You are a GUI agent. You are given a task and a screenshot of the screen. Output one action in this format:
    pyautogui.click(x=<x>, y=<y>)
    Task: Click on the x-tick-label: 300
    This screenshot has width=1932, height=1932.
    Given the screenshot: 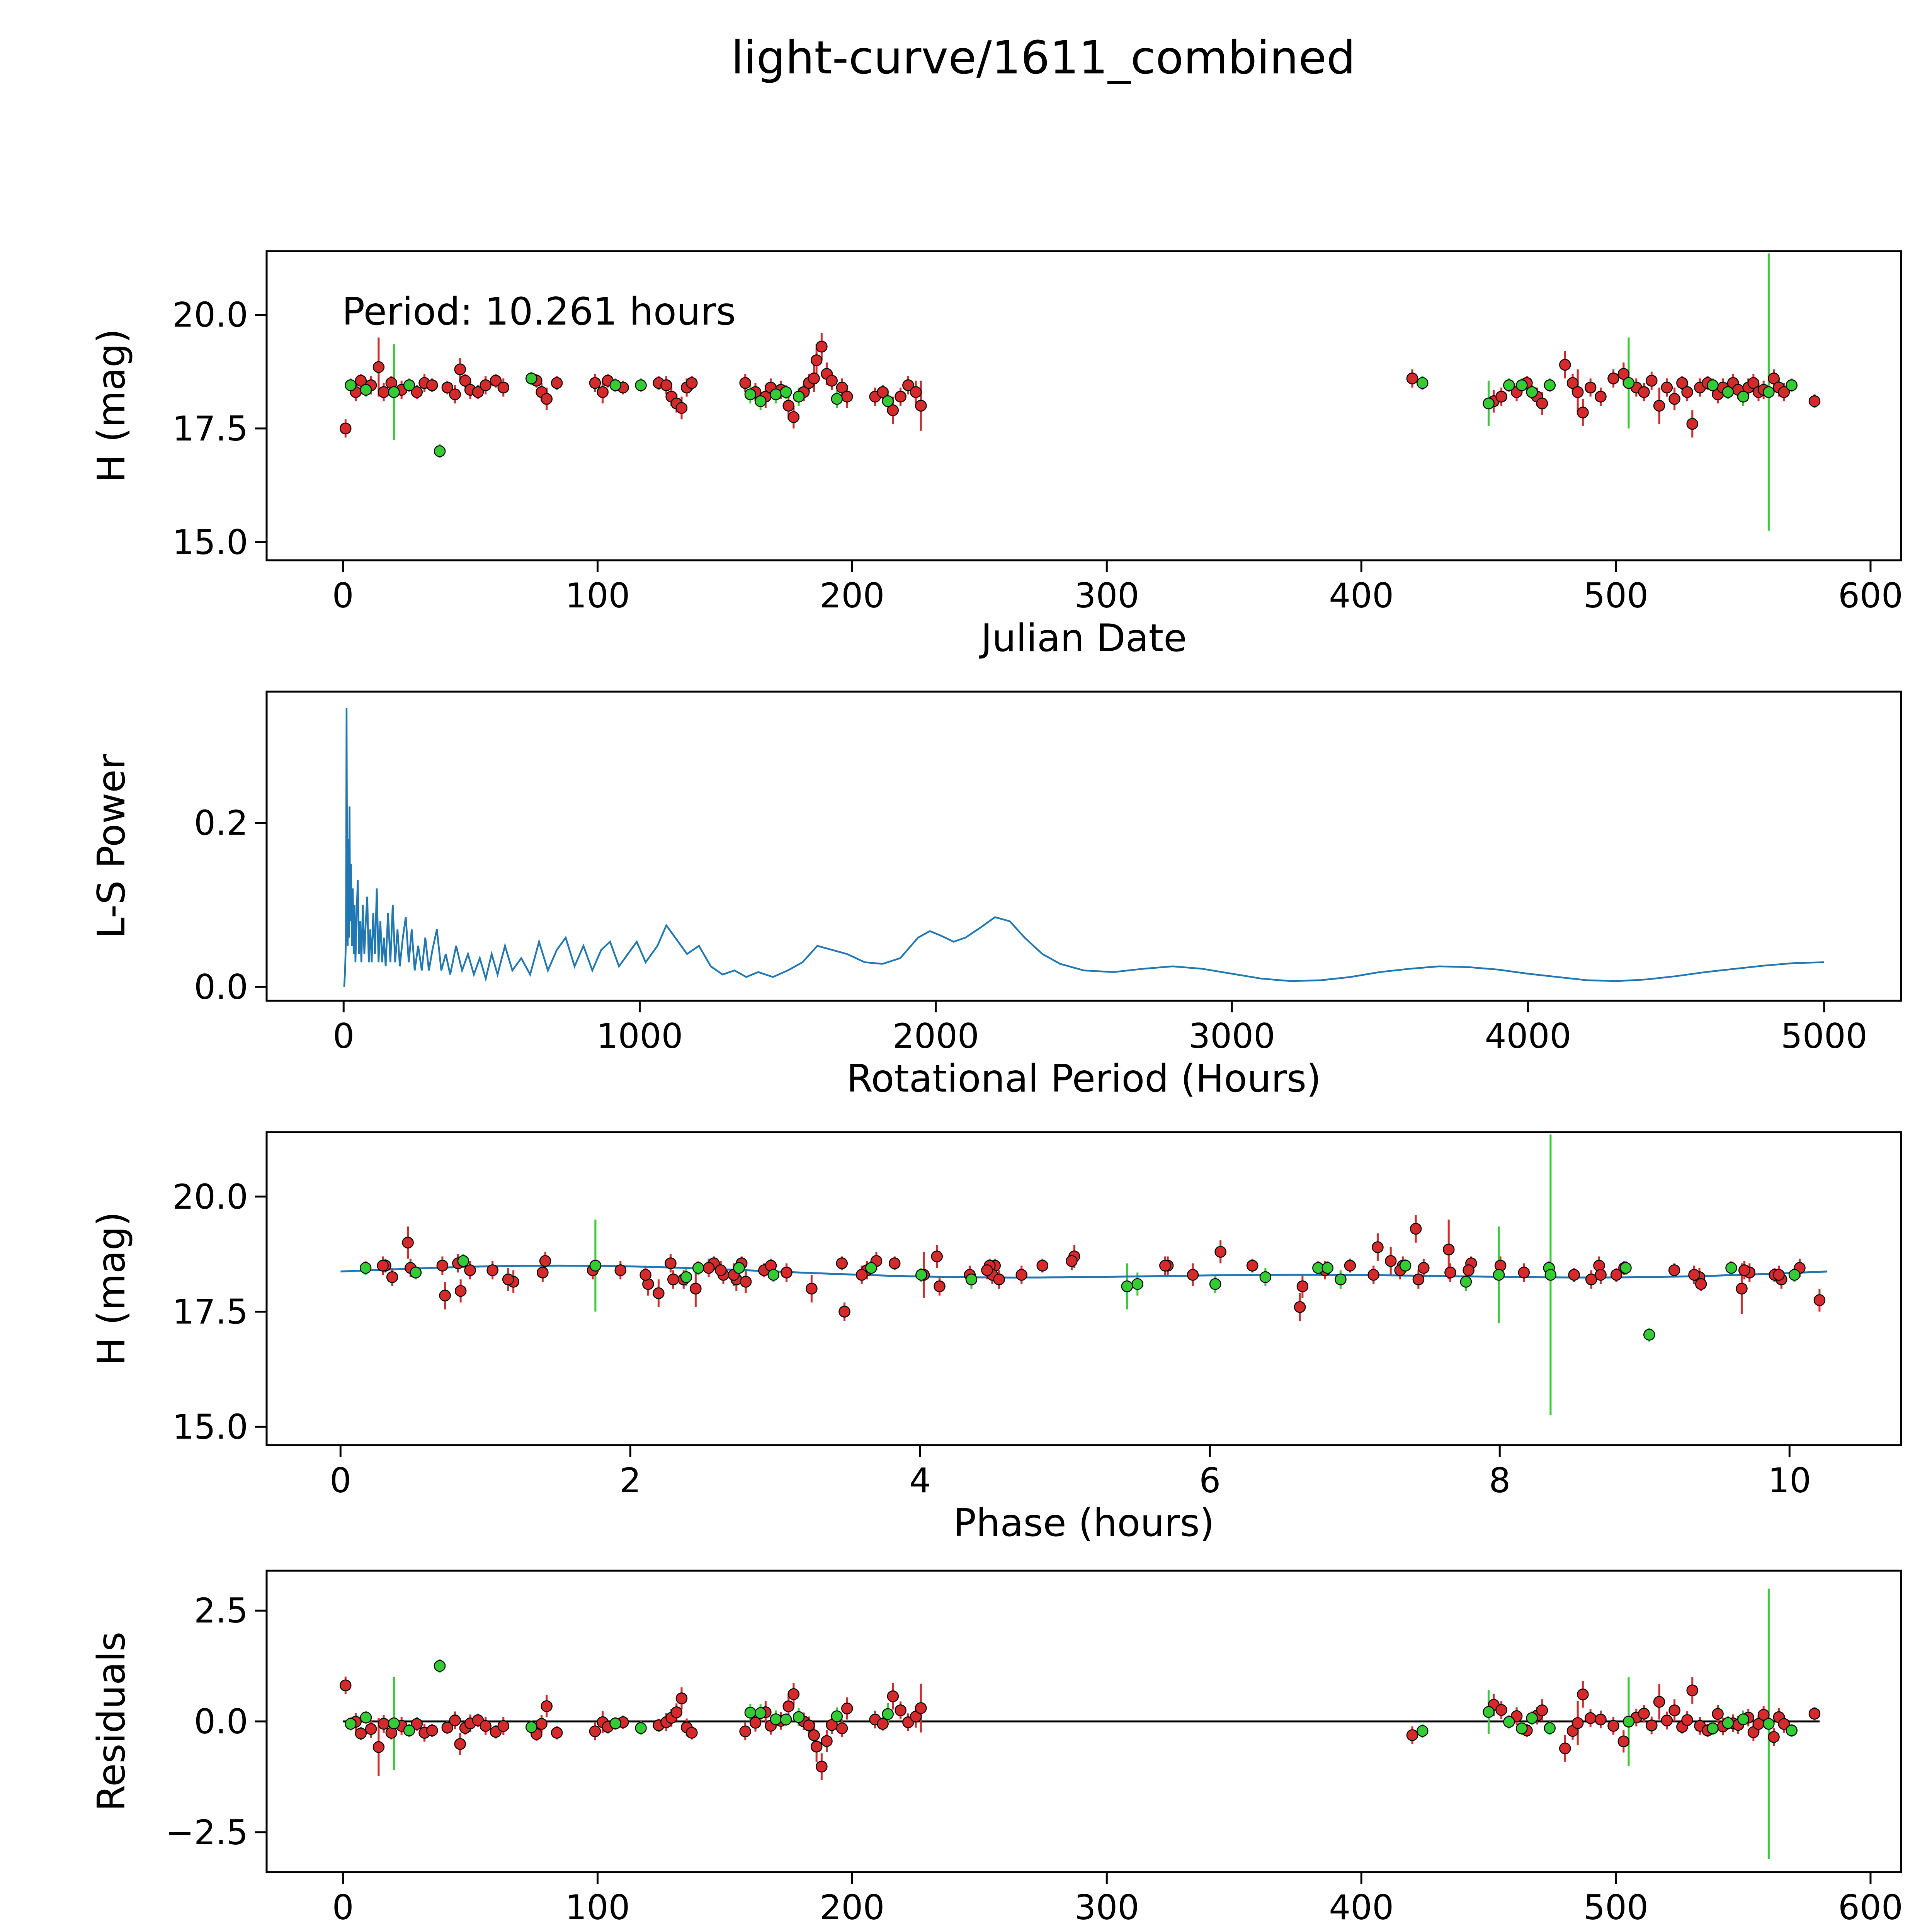 What is the action you would take?
    pyautogui.click(x=1106, y=1908)
    